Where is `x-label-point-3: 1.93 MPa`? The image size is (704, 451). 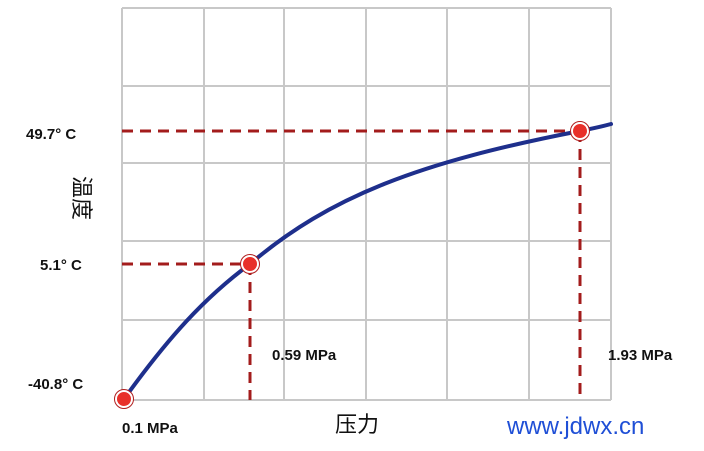
x-label-point-3: 1.93 MPa is located at coordinates (640, 355).